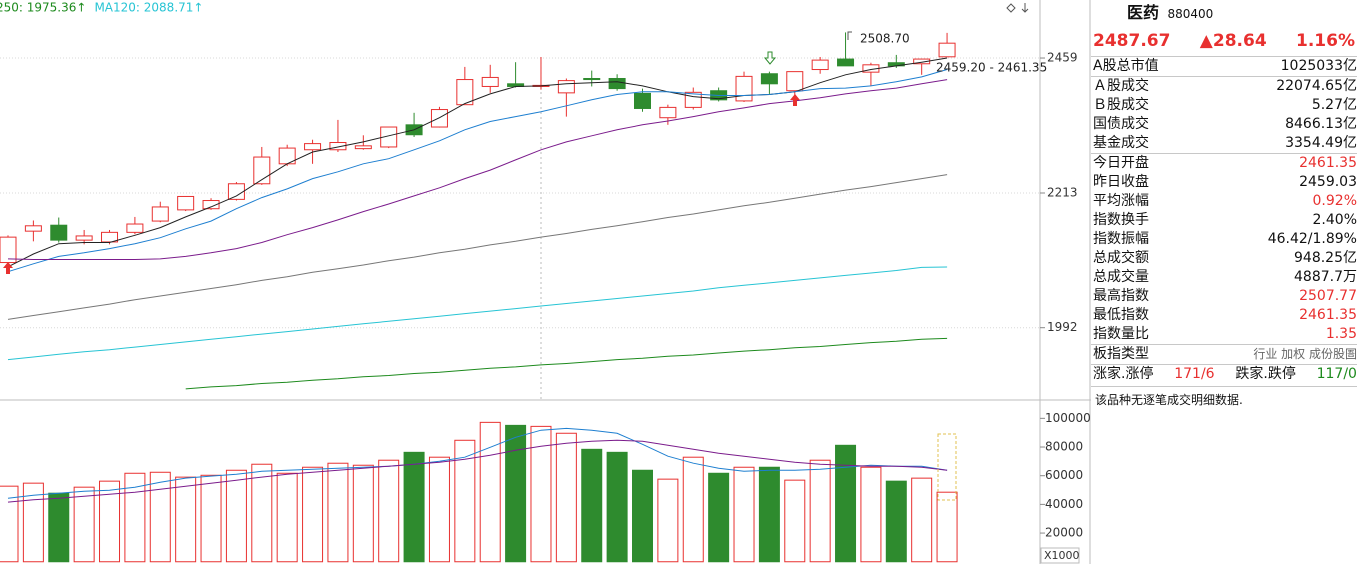  Describe the element at coordinates (1123, 374) in the screenshot. I see `breadth-item: 涨家.涨停` at that location.